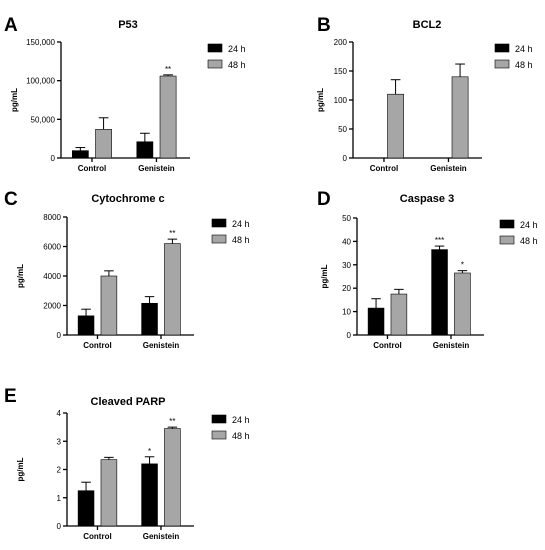 The image size is (545, 550). What do you see at coordinates (346, 265) in the screenshot?
I see `y-tick-label-d-3: 30` at bounding box center [346, 265].